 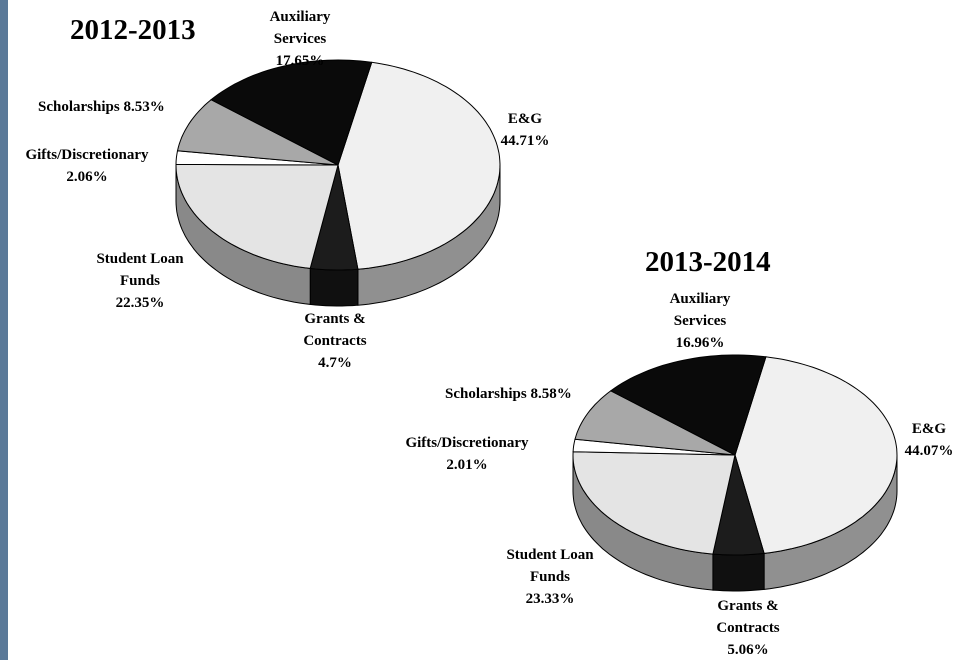 I want to click on value-label: 2.06%, so click(x=87, y=177).